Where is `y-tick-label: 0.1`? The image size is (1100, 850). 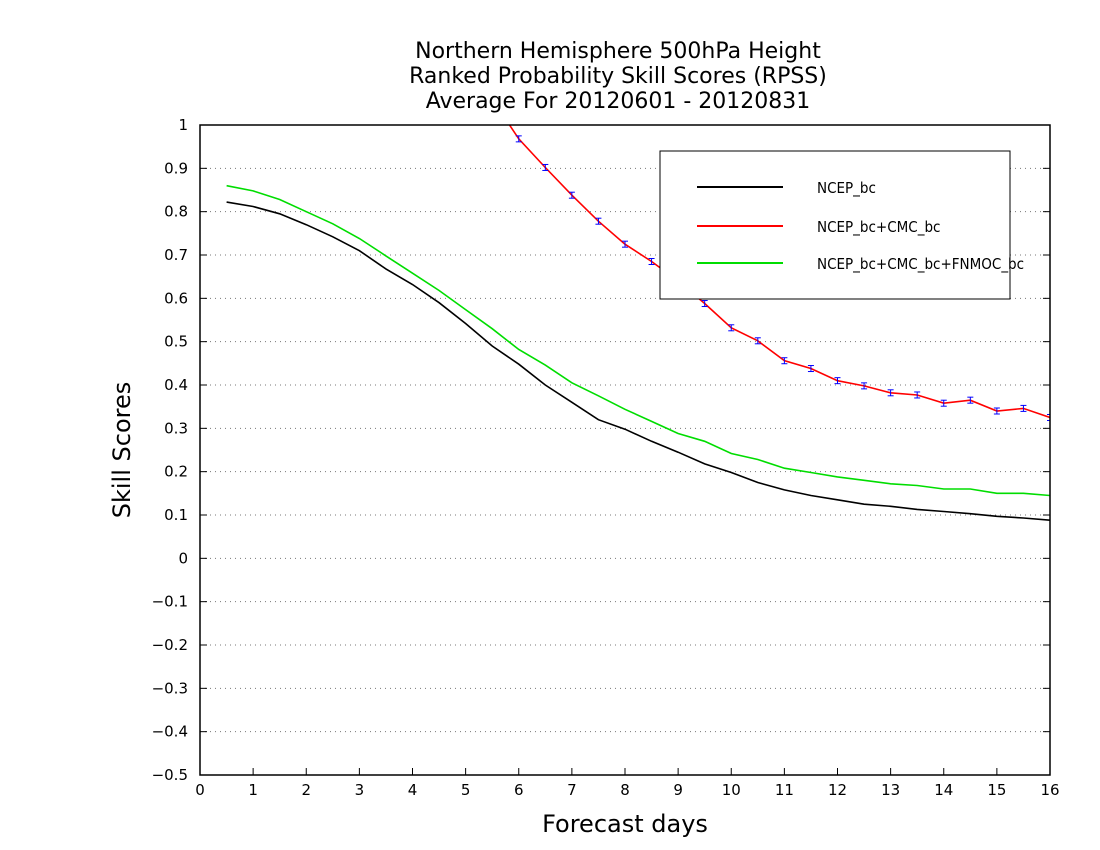
y-tick-label: 0.1 is located at coordinates (176, 515).